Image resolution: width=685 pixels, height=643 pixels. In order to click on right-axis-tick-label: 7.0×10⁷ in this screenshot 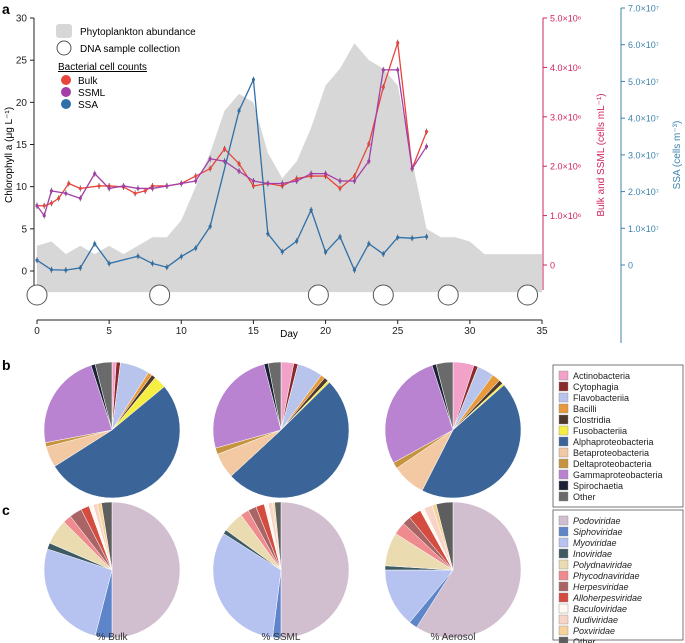, I will do `click(643, 9)`.